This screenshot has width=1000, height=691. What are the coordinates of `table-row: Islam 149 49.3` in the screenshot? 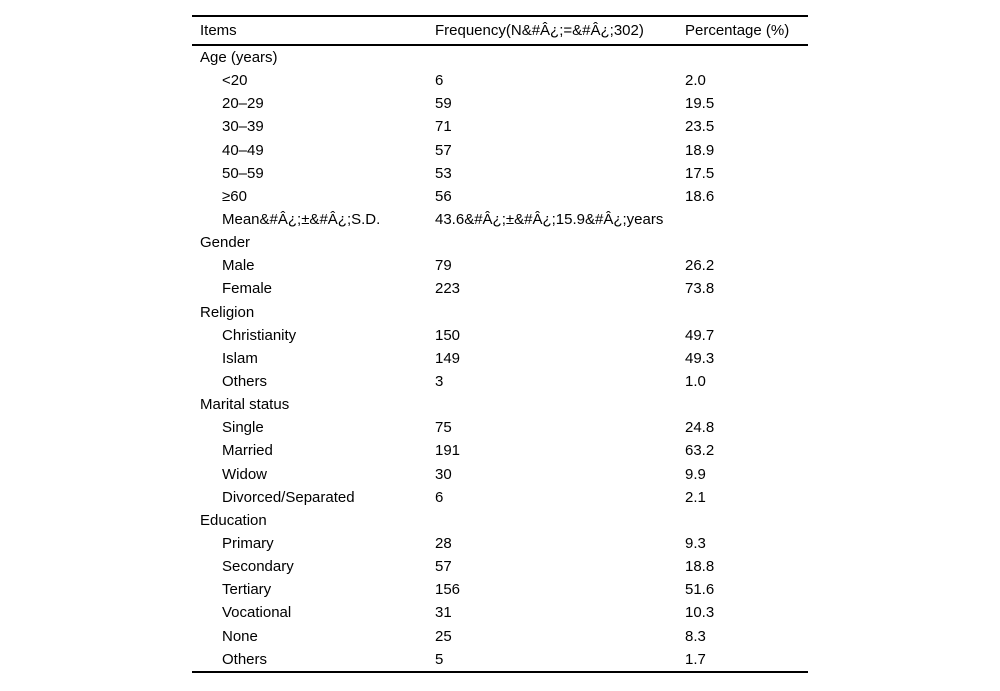 It's located at (500, 358).